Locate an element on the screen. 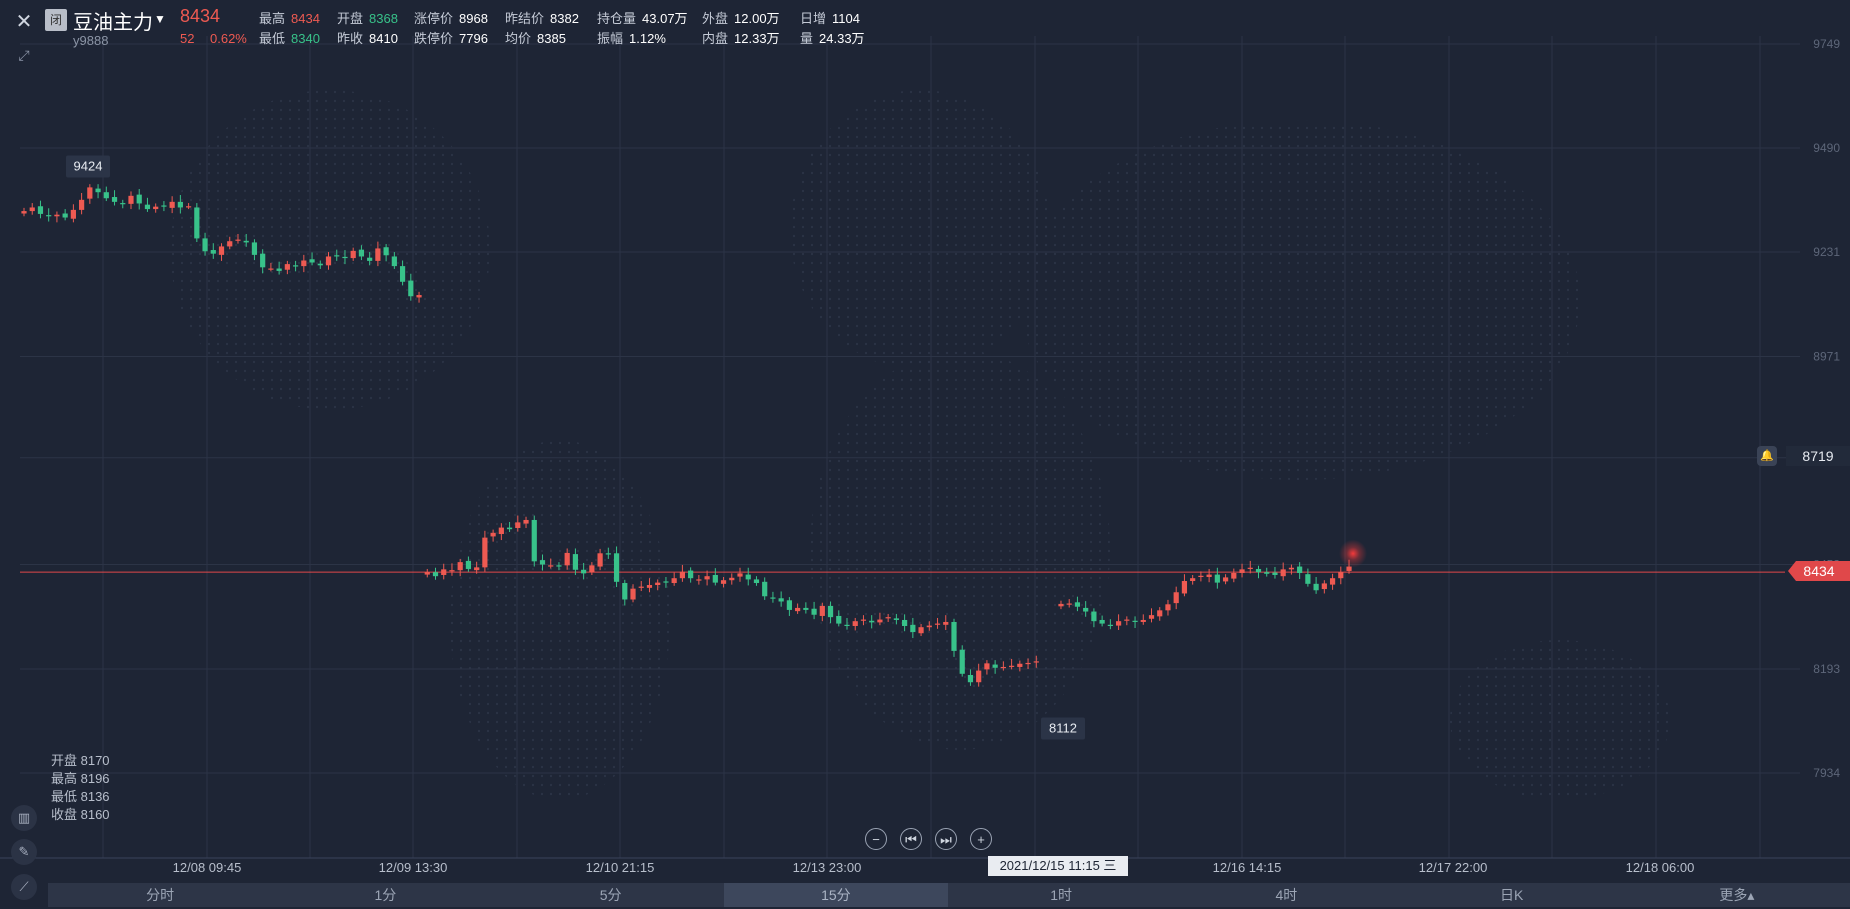 The width and height of the screenshot is (1850, 909). x-tick-label: 12/10 21:15 is located at coordinates (620, 867).